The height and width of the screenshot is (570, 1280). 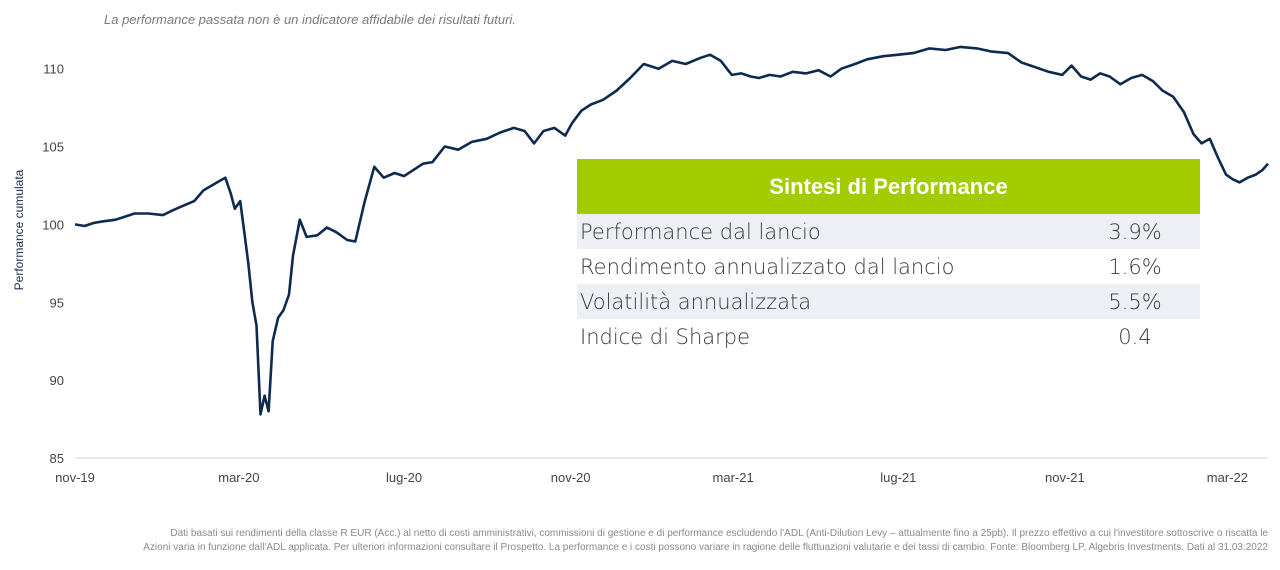 I want to click on summary-row-value: 1.6%, so click(x=1135, y=266).